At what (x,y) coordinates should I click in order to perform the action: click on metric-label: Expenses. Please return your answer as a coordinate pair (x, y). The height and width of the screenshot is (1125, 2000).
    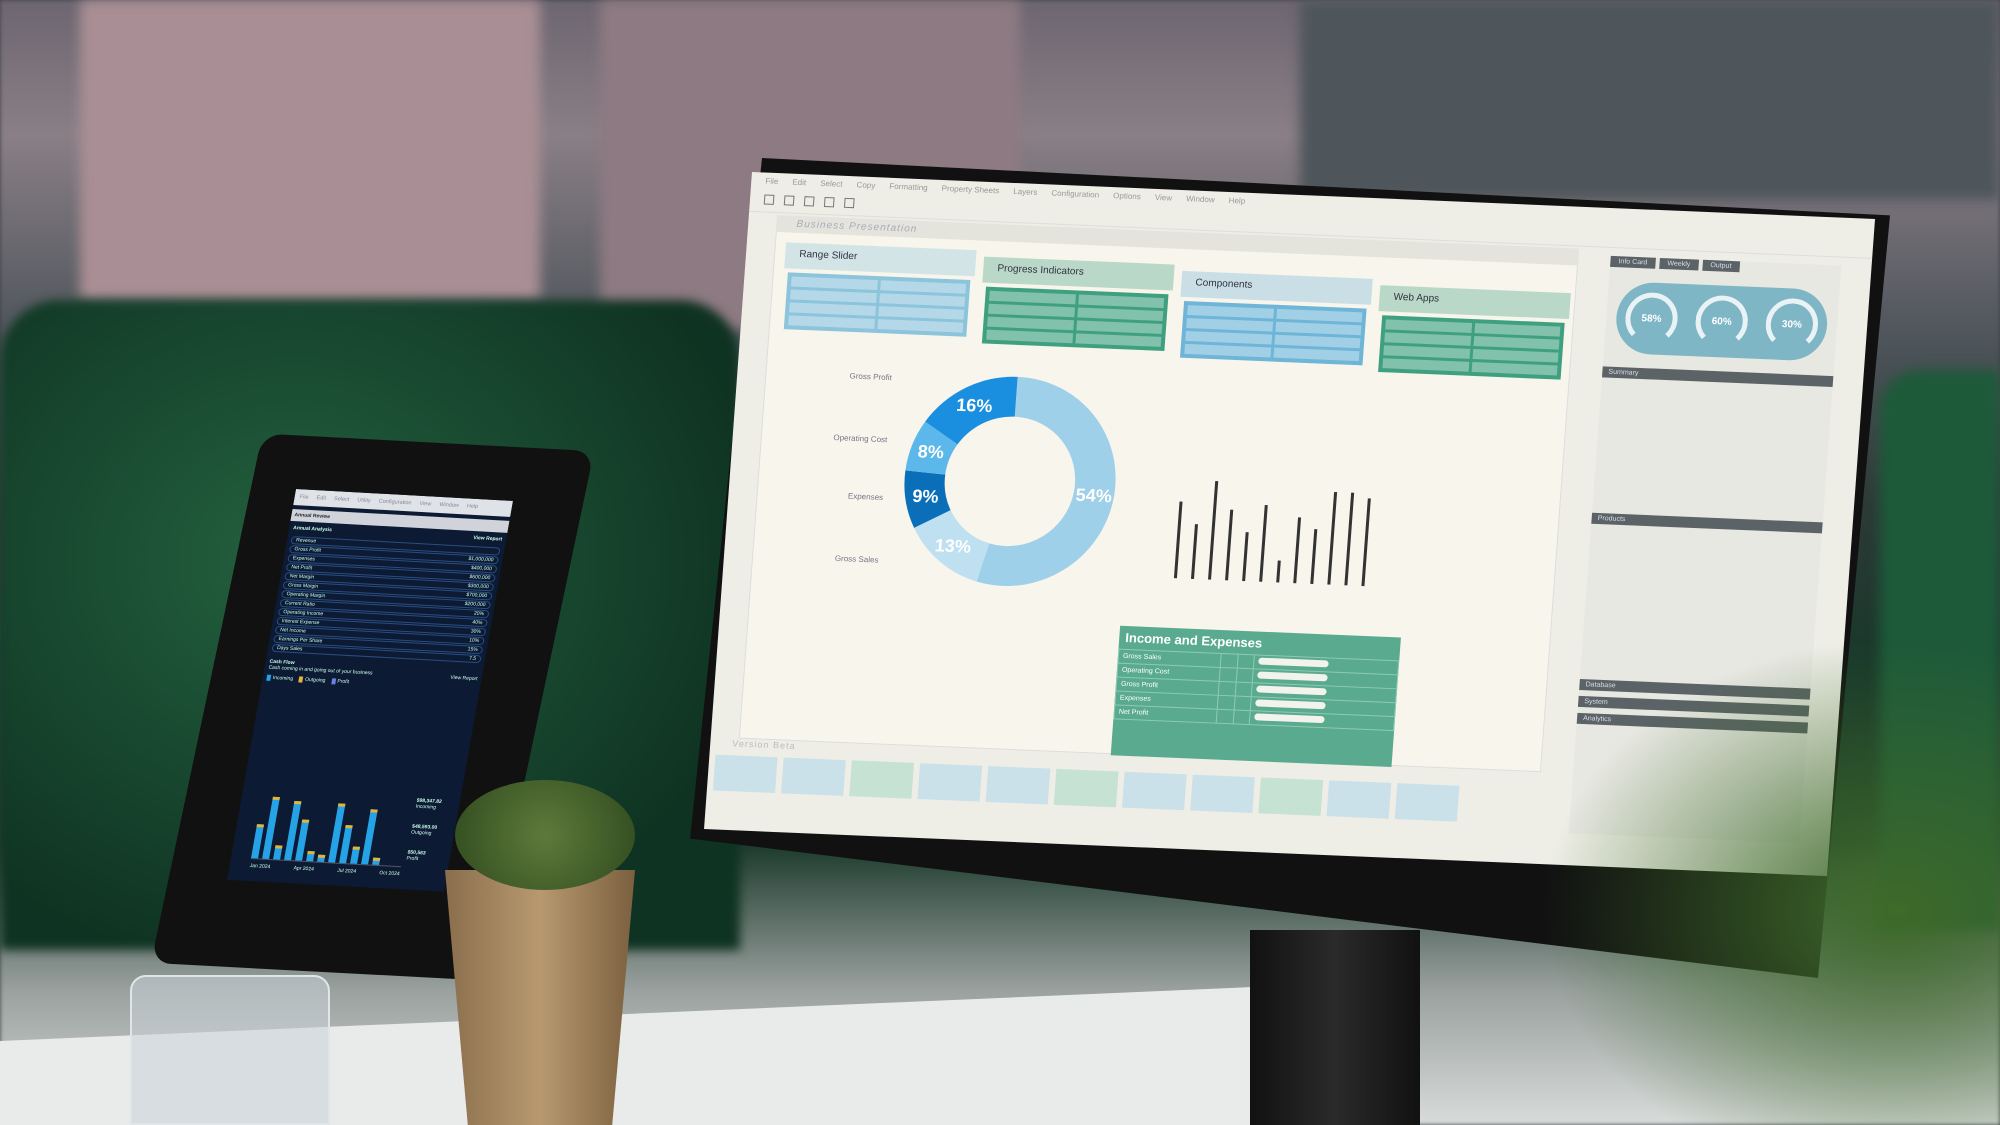
    Looking at the image, I should click on (304, 559).